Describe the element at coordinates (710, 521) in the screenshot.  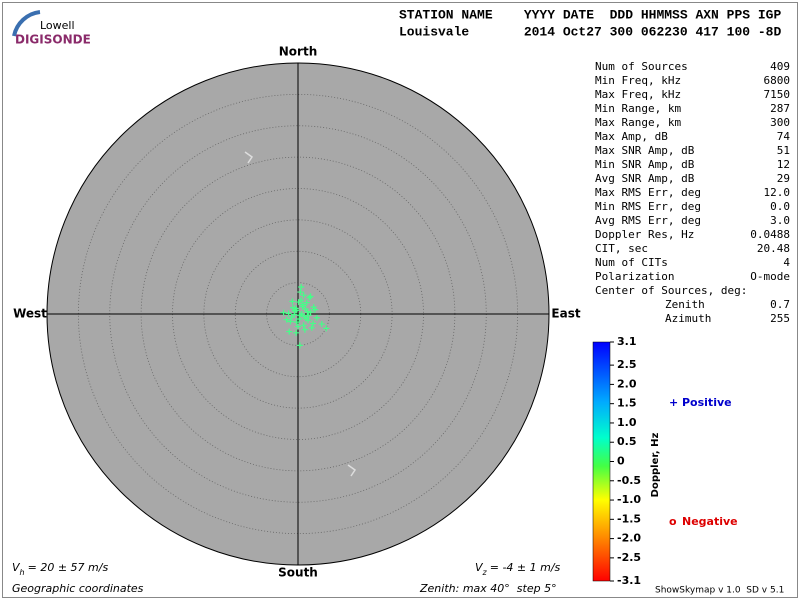
I see `negative-label: Negative` at that location.